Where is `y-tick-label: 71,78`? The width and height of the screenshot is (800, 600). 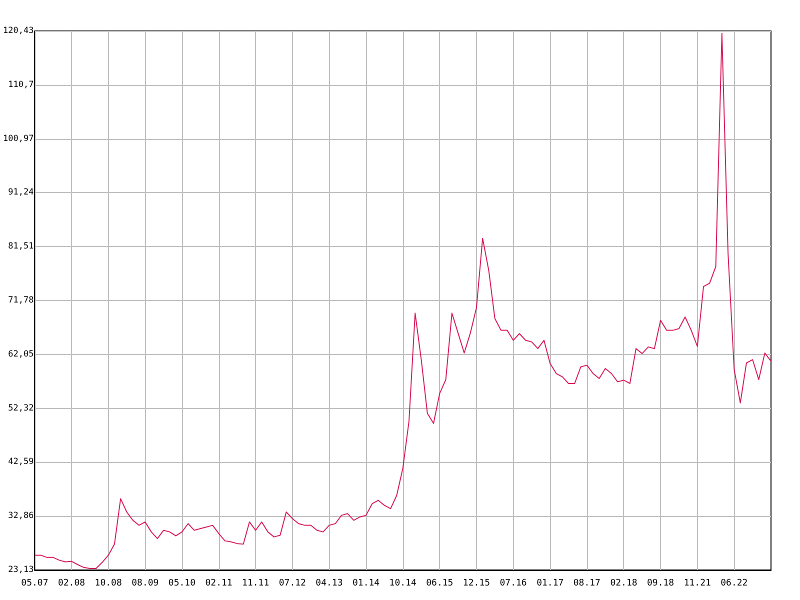 y-tick-label: 71,78 is located at coordinates (21, 301).